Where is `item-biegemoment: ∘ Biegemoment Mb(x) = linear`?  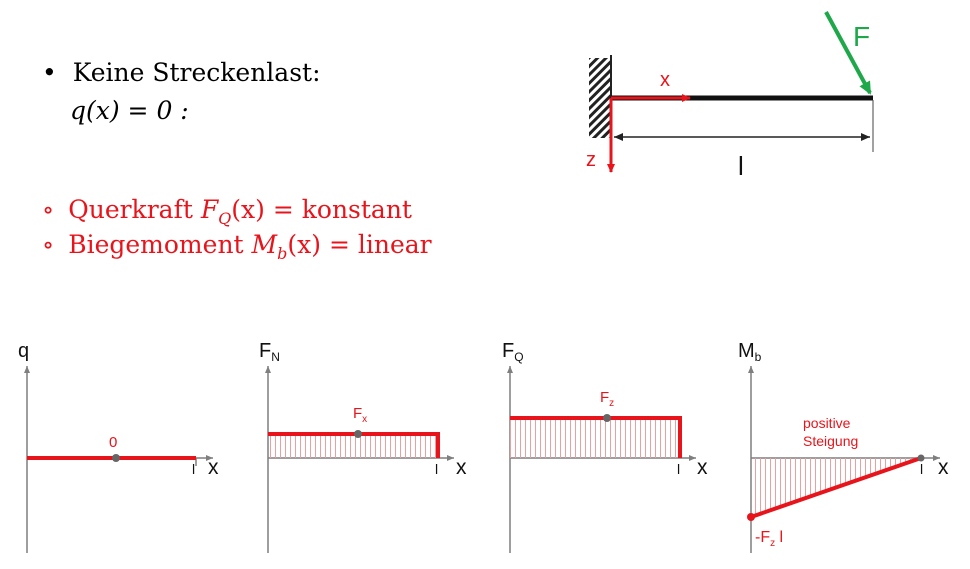 item-biegemoment: ∘ Biegemoment Mb(x) = linear is located at coordinates (237, 246).